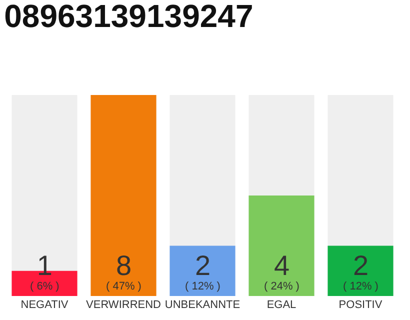 The image size is (410, 320). What do you see at coordinates (360, 305) in the screenshot?
I see `x-tick-label: POSITIV` at bounding box center [360, 305].